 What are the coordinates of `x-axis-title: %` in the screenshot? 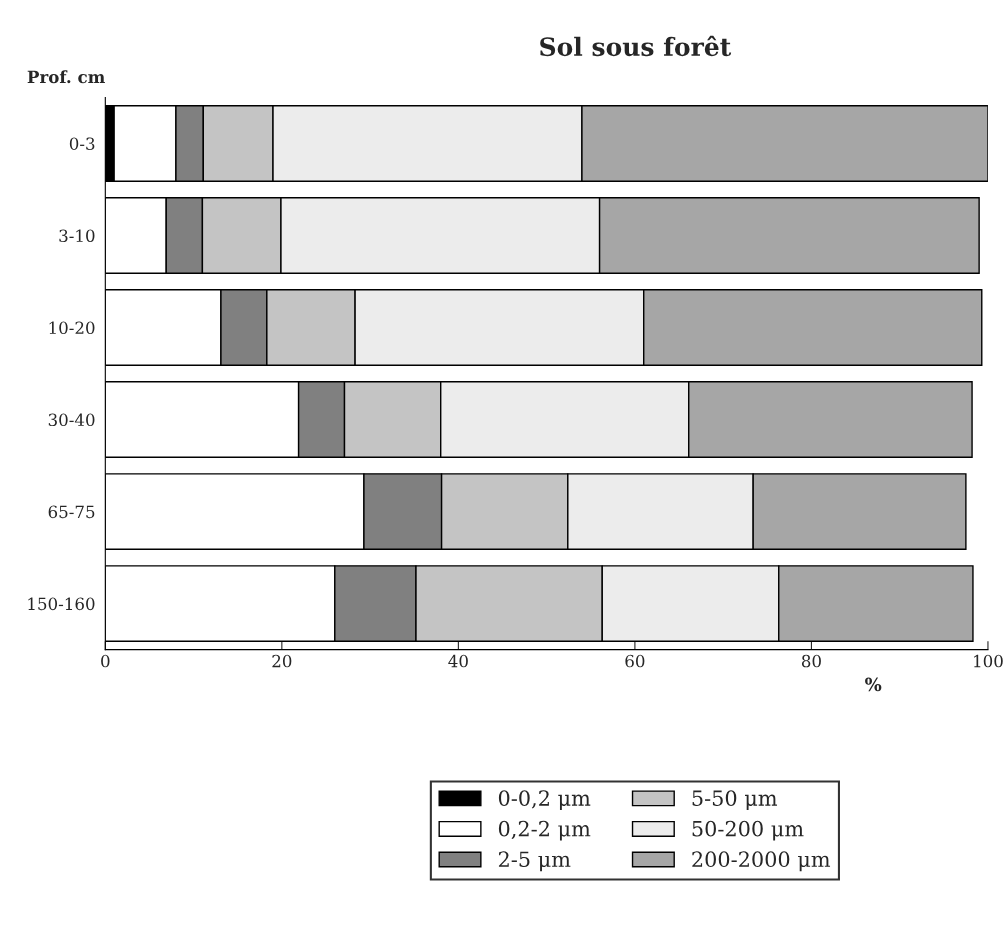 It's located at (873, 684).